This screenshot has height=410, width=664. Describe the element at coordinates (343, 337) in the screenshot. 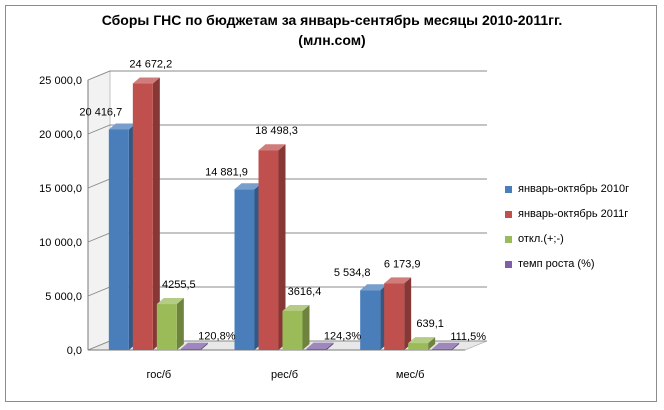

I see `data-label: 124,3%` at that location.